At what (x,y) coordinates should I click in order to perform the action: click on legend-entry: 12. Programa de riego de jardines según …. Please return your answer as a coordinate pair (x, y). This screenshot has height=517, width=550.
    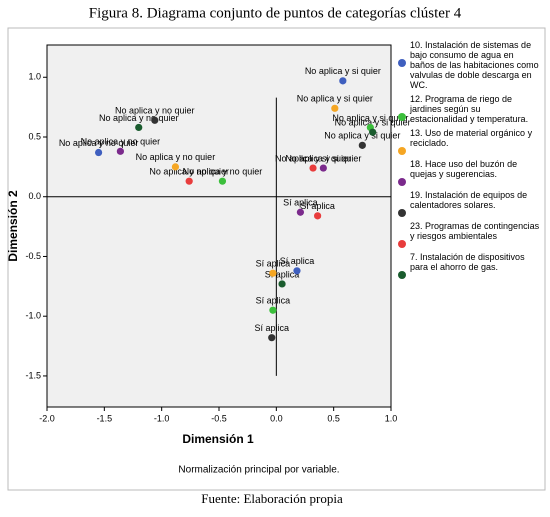
    Looking at the image, I should click on (469, 109).